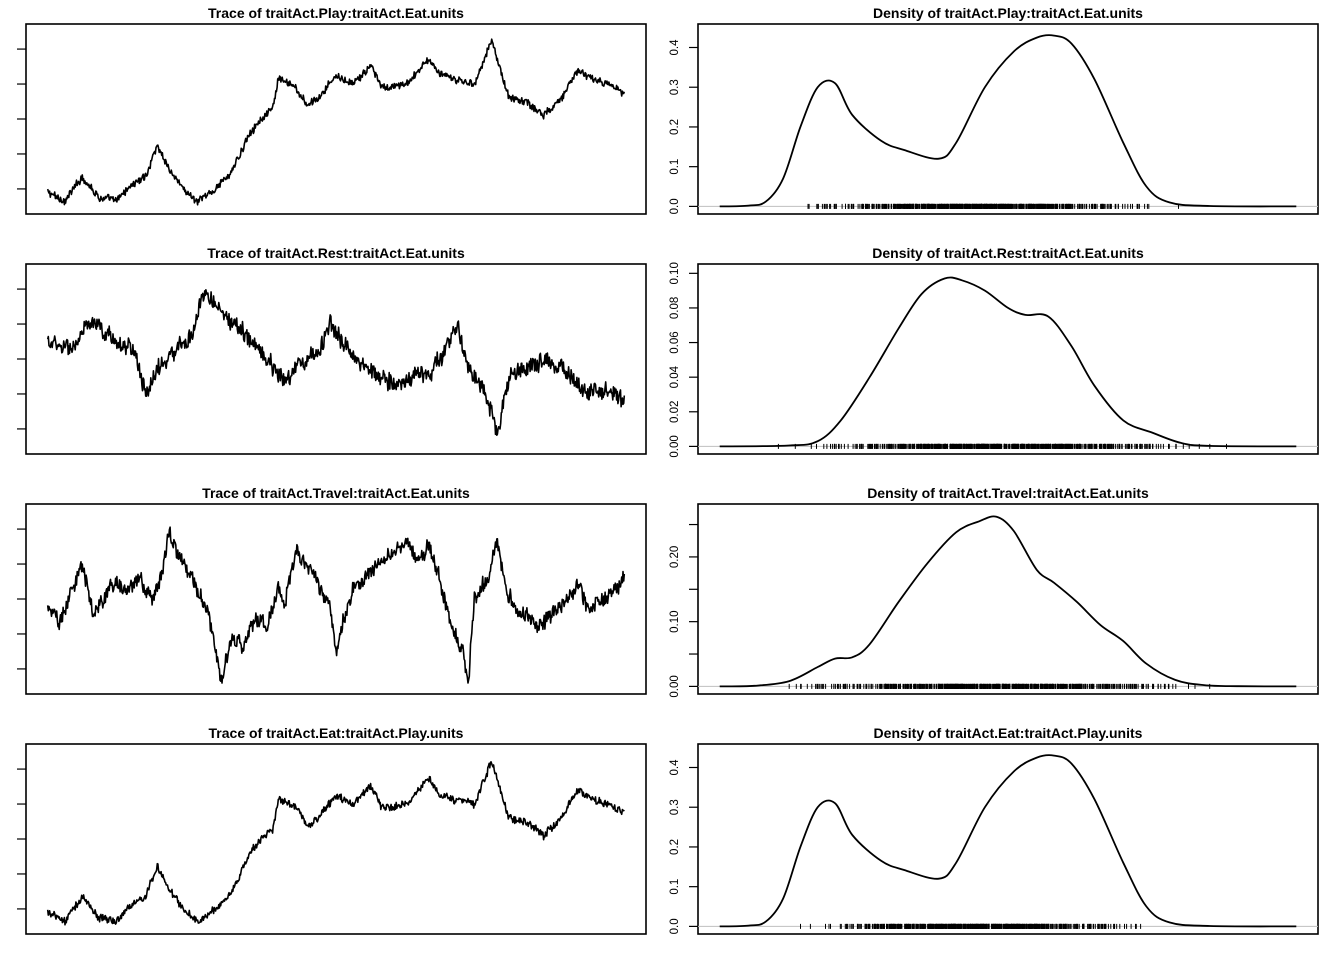  Describe the element at coordinates (675, 621) in the screenshot. I see `y-tick-label-density3-1: 0.10` at that location.